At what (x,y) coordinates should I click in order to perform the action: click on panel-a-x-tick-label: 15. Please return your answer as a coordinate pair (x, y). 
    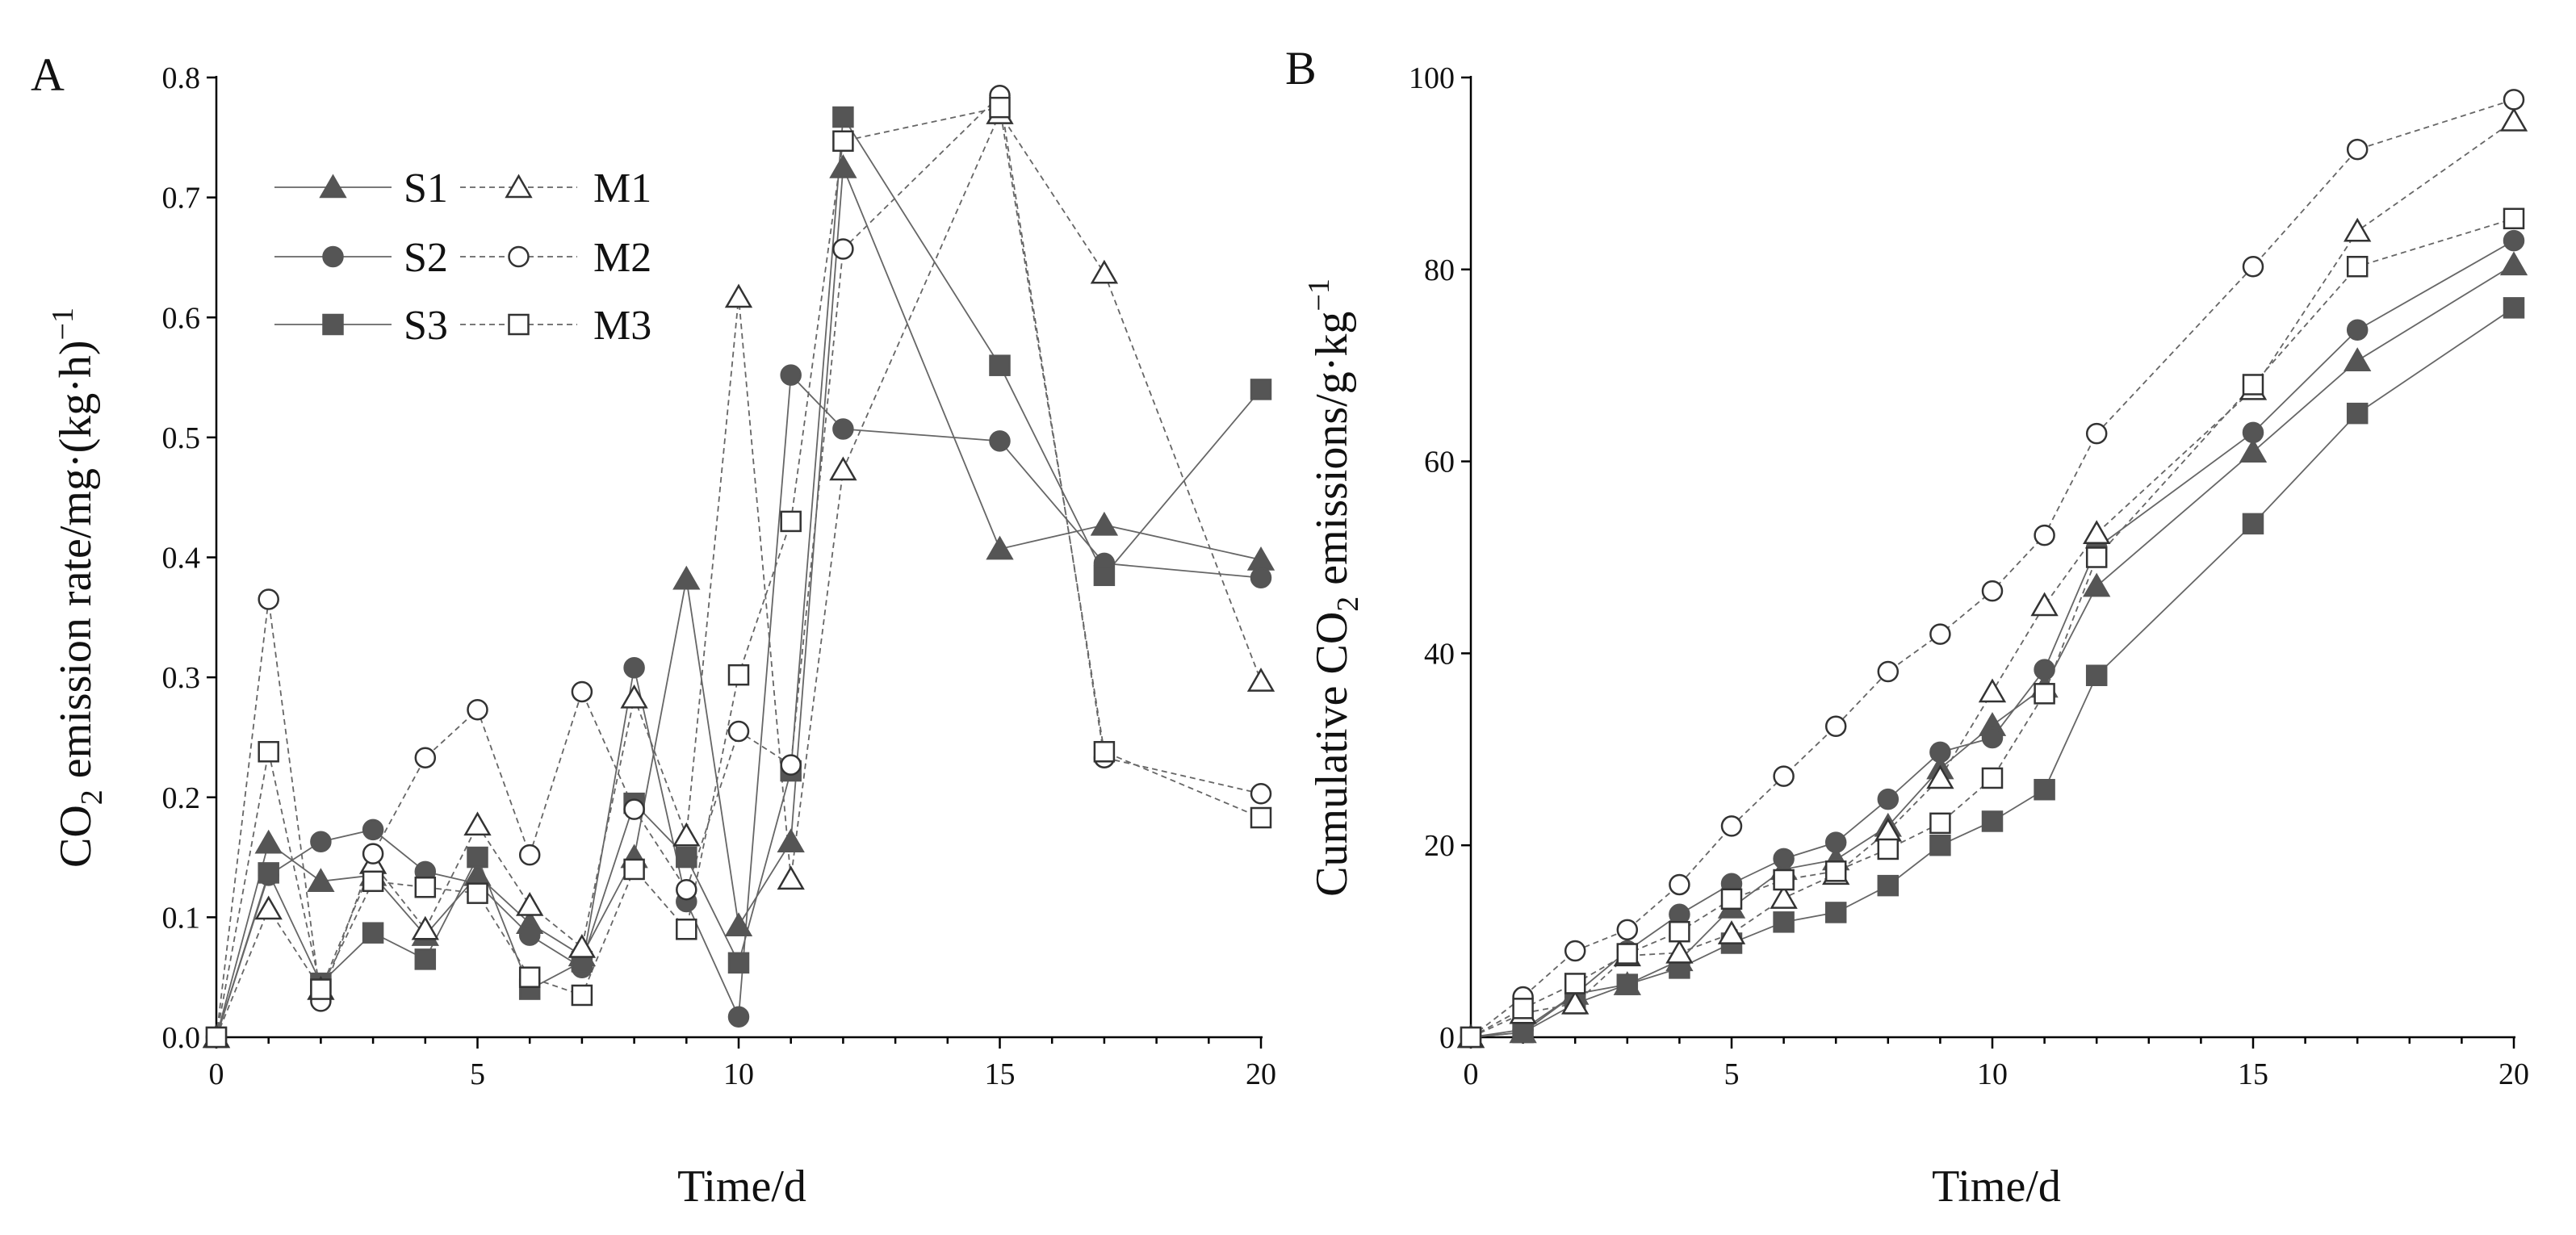
    Looking at the image, I should click on (1000, 1074).